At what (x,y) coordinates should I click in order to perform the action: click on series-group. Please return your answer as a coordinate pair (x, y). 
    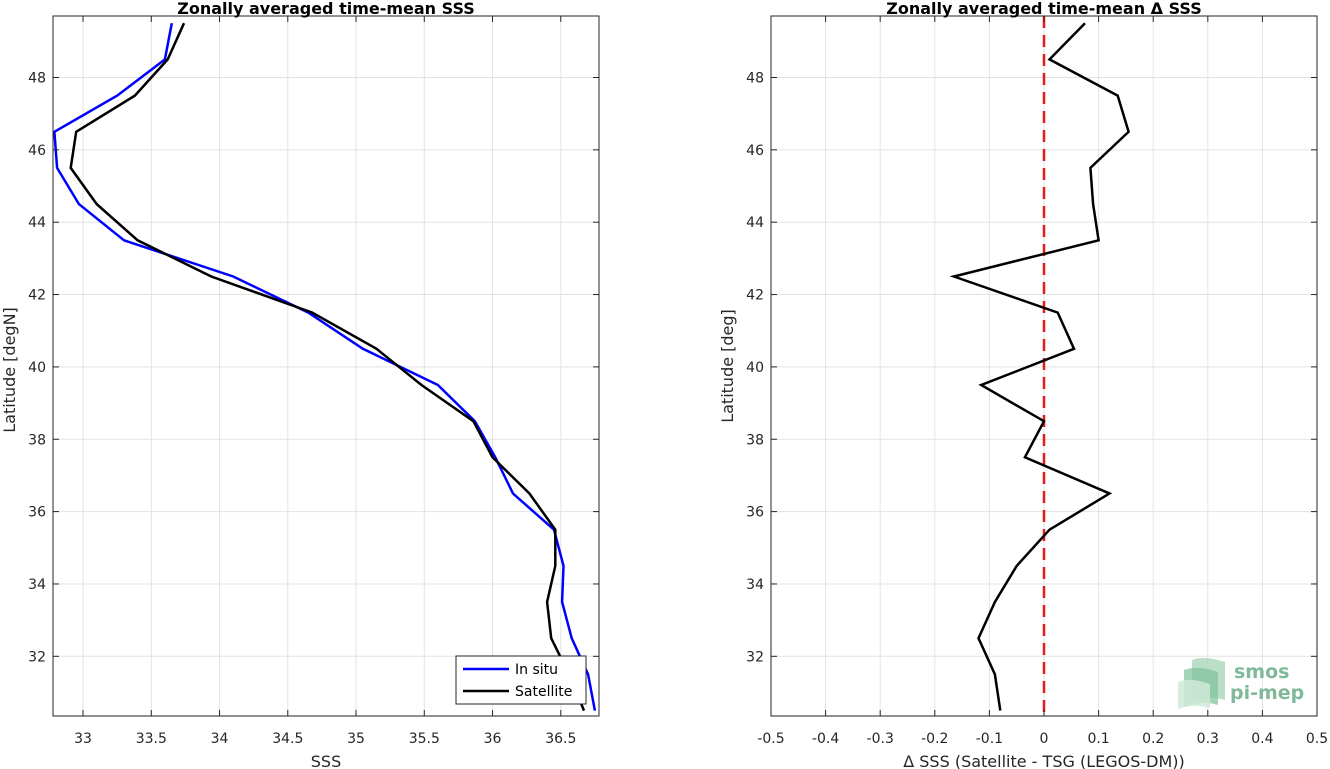
    Looking at the image, I should click on (1040, 366).